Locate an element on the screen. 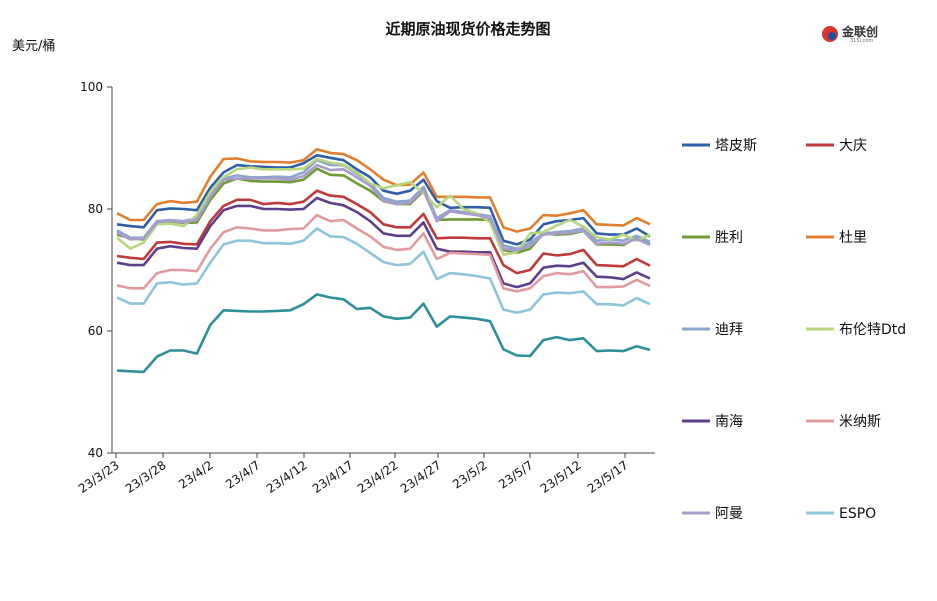 This screenshot has height=601, width=937. legend-label: 迪拜 is located at coordinates (729, 330).